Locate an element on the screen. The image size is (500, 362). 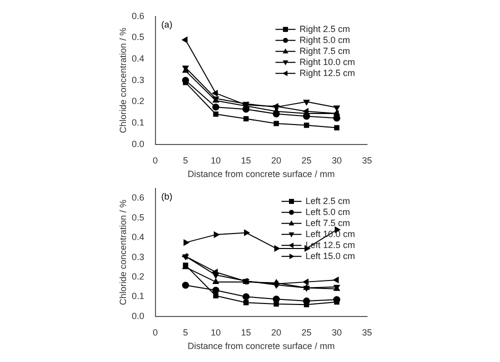
annotation: (b) is located at coordinates (166, 196).